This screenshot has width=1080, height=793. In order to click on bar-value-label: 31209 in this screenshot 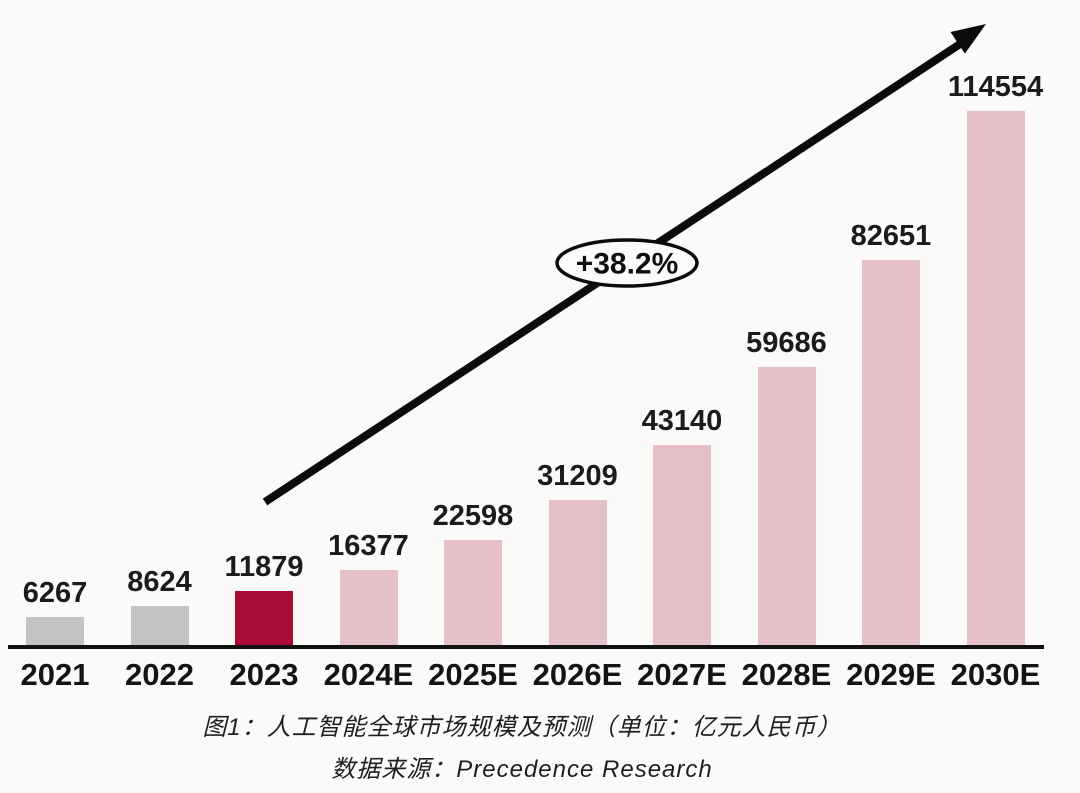, I will do `click(577, 476)`.